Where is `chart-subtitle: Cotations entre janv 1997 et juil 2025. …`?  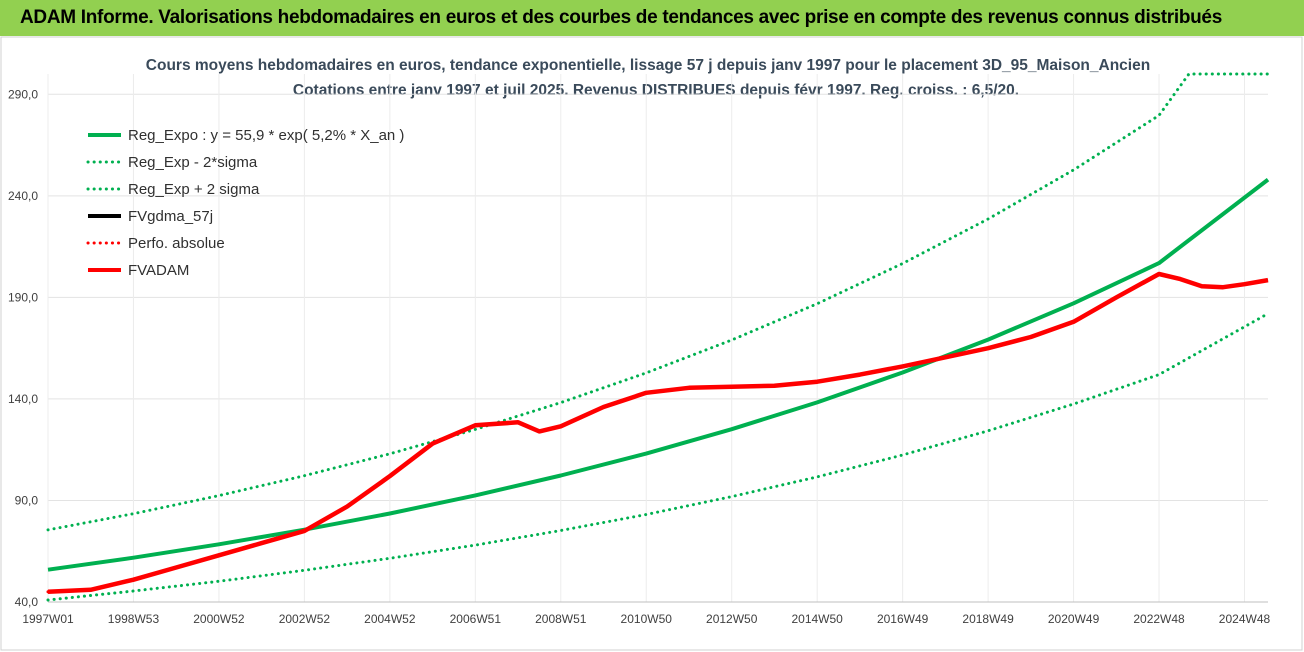 chart-subtitle: Cotations entre janv 1997 et juil 2025. … is located at coordinates (656, 90).